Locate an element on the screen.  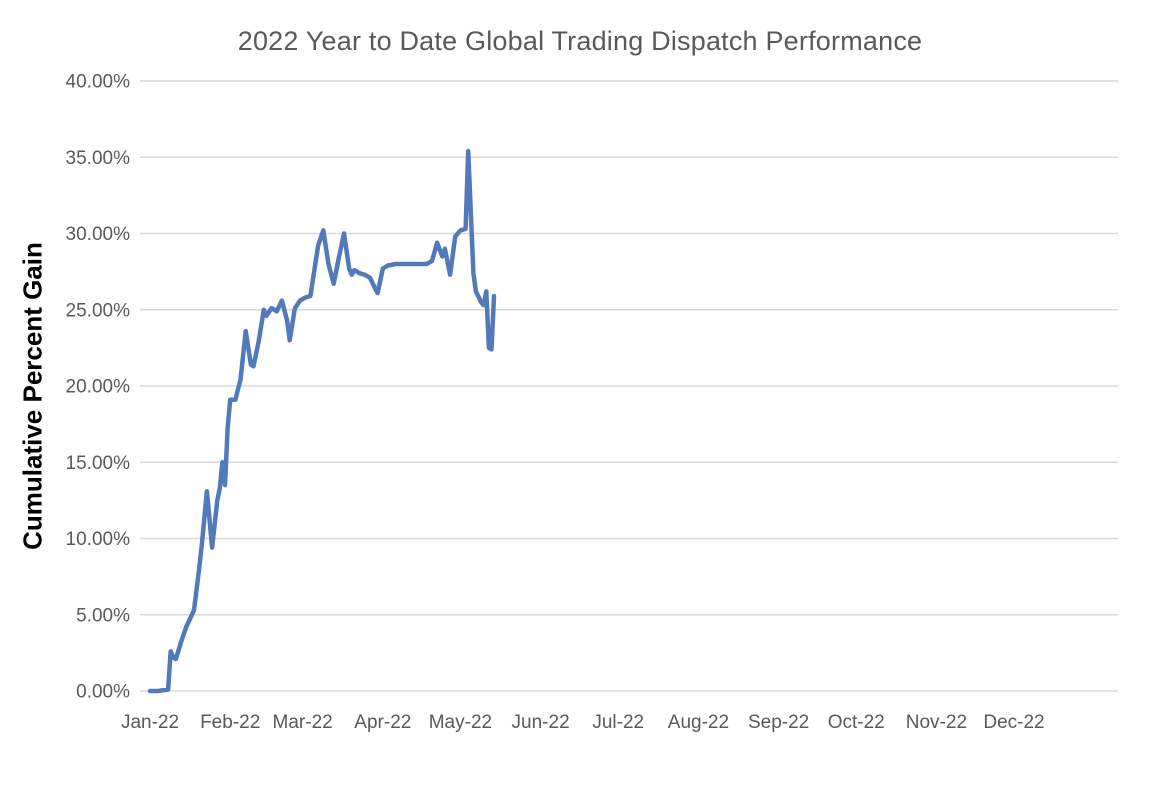
y-tick-label: 5.00% is located at coordinates (103, 615).